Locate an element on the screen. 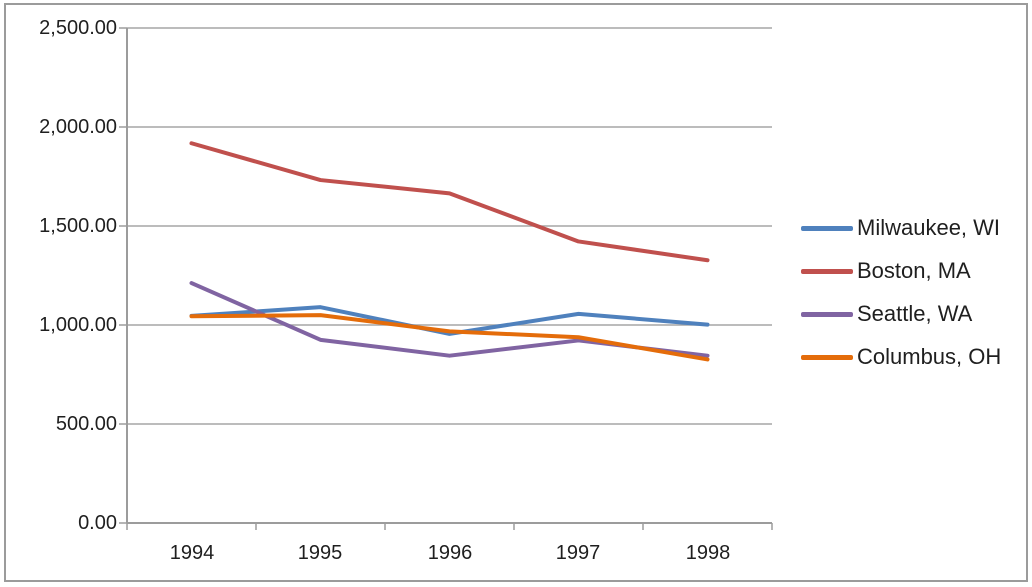 This screenshot has height=587, width=1032. legend-item: Milwaukee, WI is located at coordinates (900, 228).